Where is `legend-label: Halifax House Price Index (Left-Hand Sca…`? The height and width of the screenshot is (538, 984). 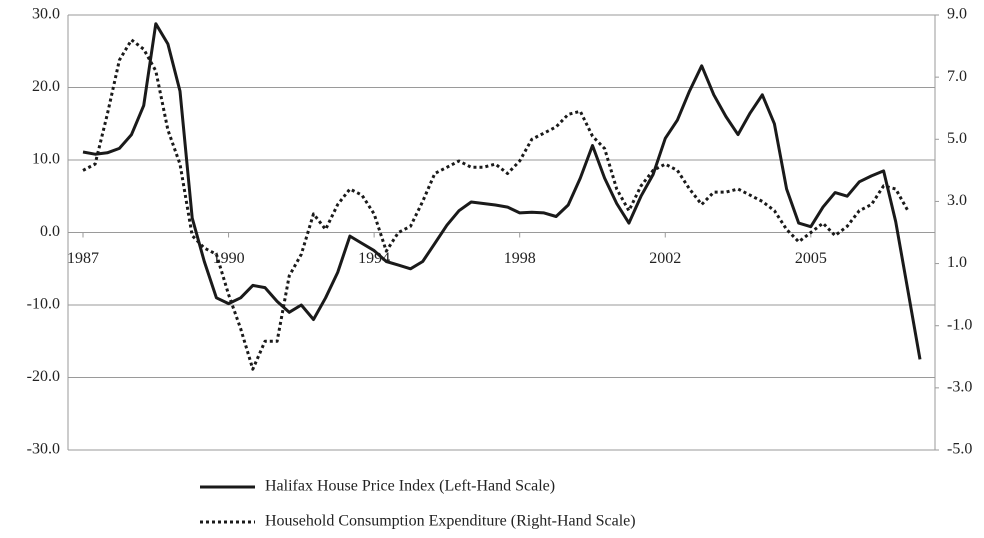
legend-label: Halifax House Price Index (Left-Hand Sca… is located at coordinates (410, 486).